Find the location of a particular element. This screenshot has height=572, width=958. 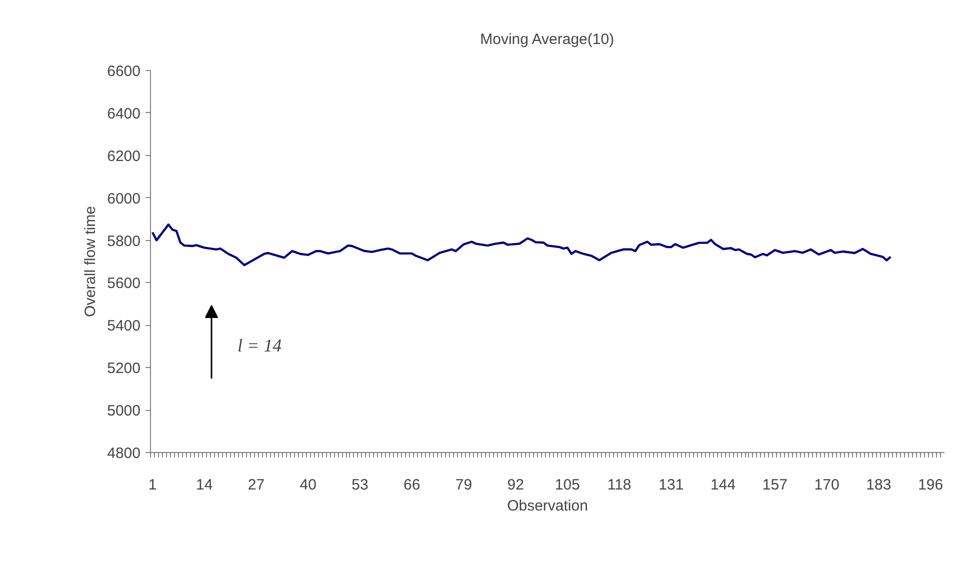

x-tick-label: 14 is located at coordinates (204, 485).